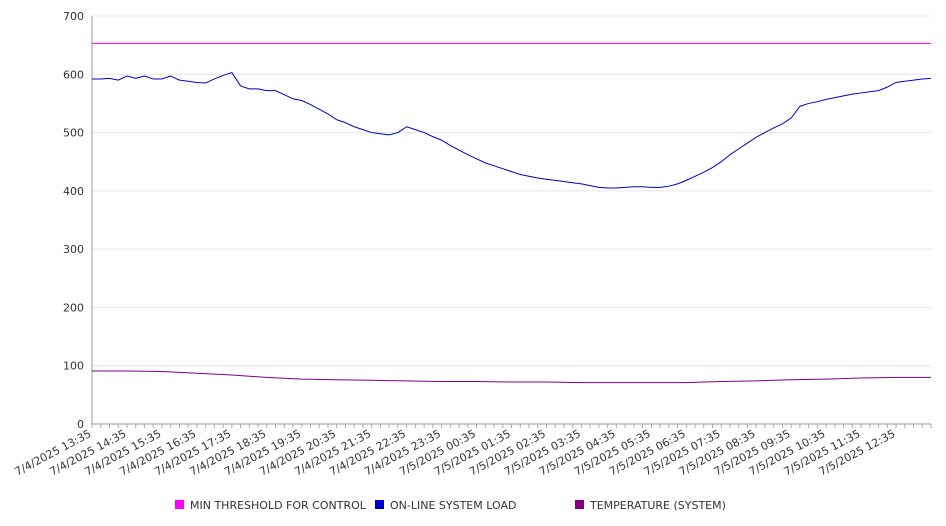 The height and width of the screenshot is (526, 946). Describe the element at coordinates (73, 191) in the screenshot. I see `y-tick-label: 400` at that location.